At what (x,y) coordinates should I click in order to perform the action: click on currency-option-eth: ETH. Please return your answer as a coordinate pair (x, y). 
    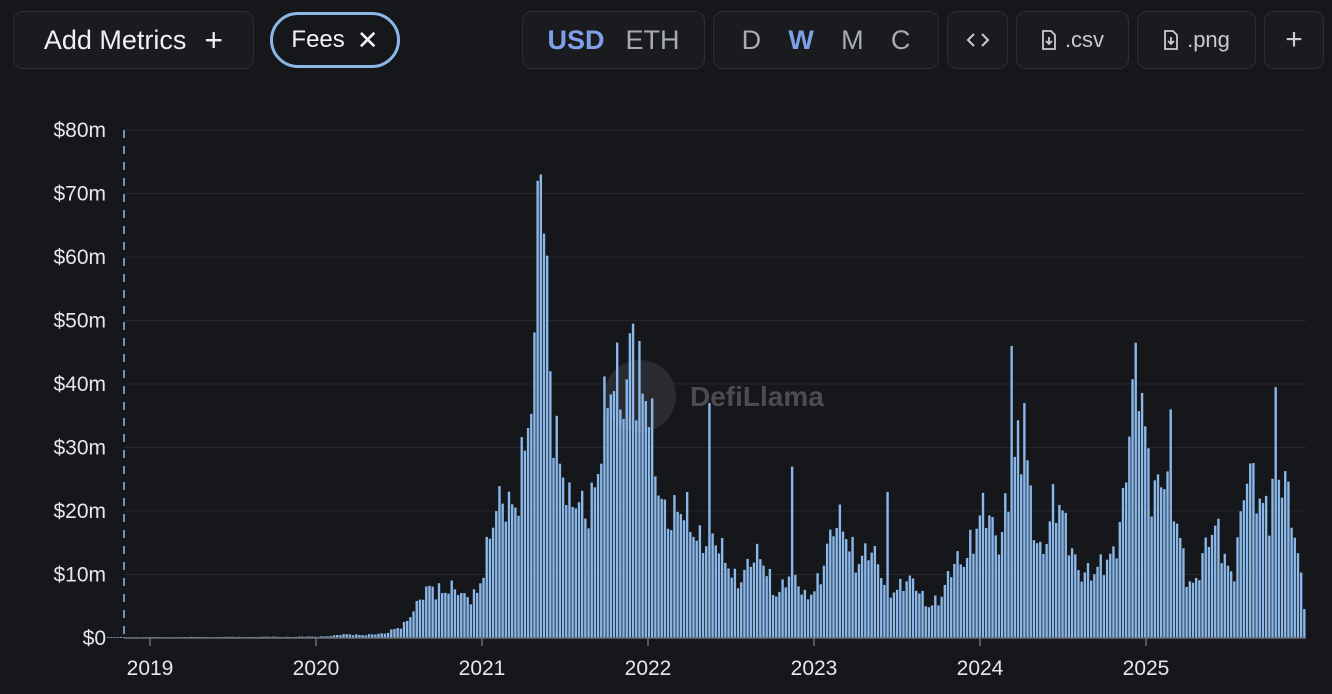
    Looking at the image, I should click on (652, 39).